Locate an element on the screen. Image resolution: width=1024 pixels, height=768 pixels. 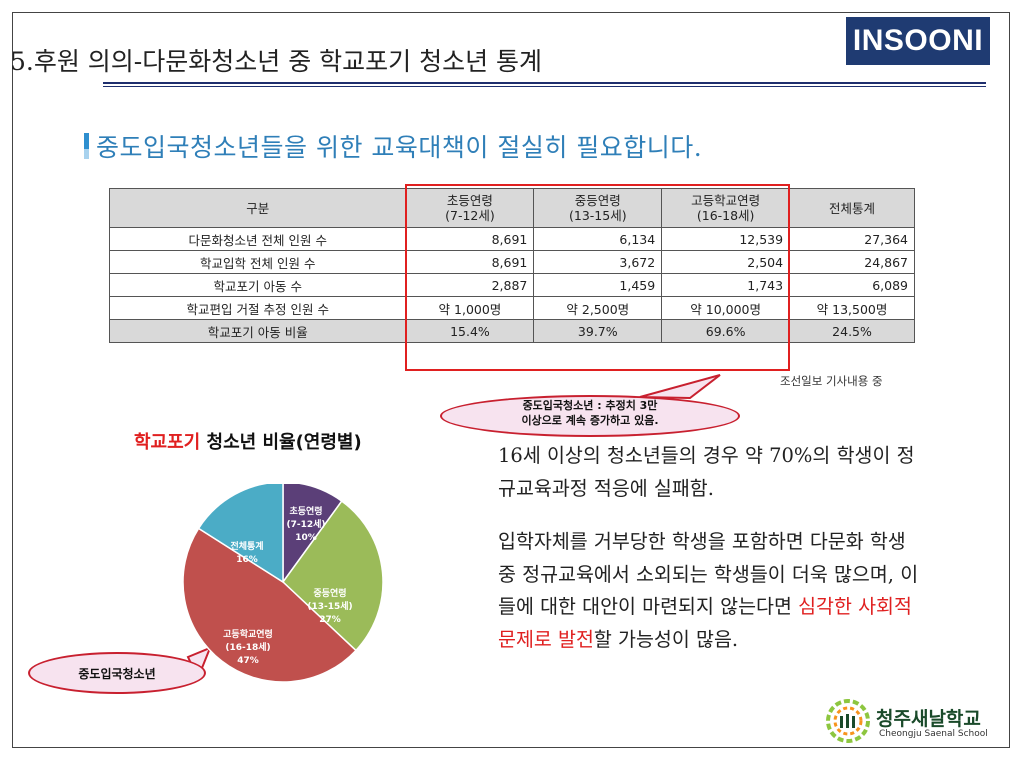
table-source: 조선일보 기사내용 중 is located at coordinates (831, 381).